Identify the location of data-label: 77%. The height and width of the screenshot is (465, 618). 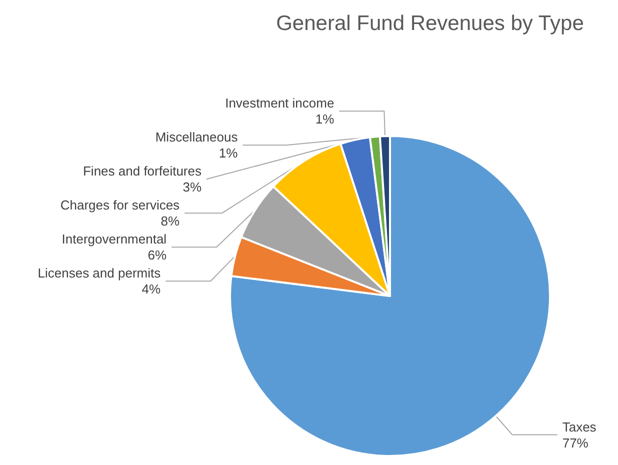
(575, 442).